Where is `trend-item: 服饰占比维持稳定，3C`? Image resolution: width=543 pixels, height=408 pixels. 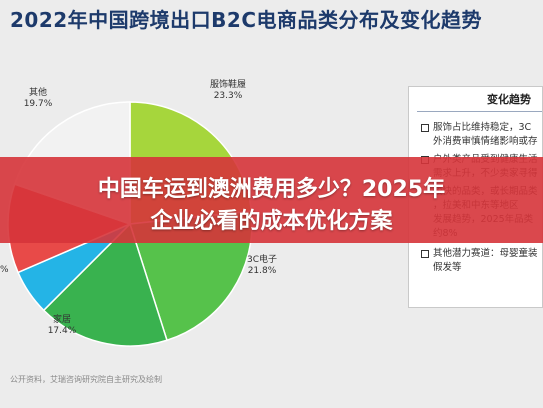
trend-item: 服饰占比维持稳定，3C is located at coordinates (480, 128).